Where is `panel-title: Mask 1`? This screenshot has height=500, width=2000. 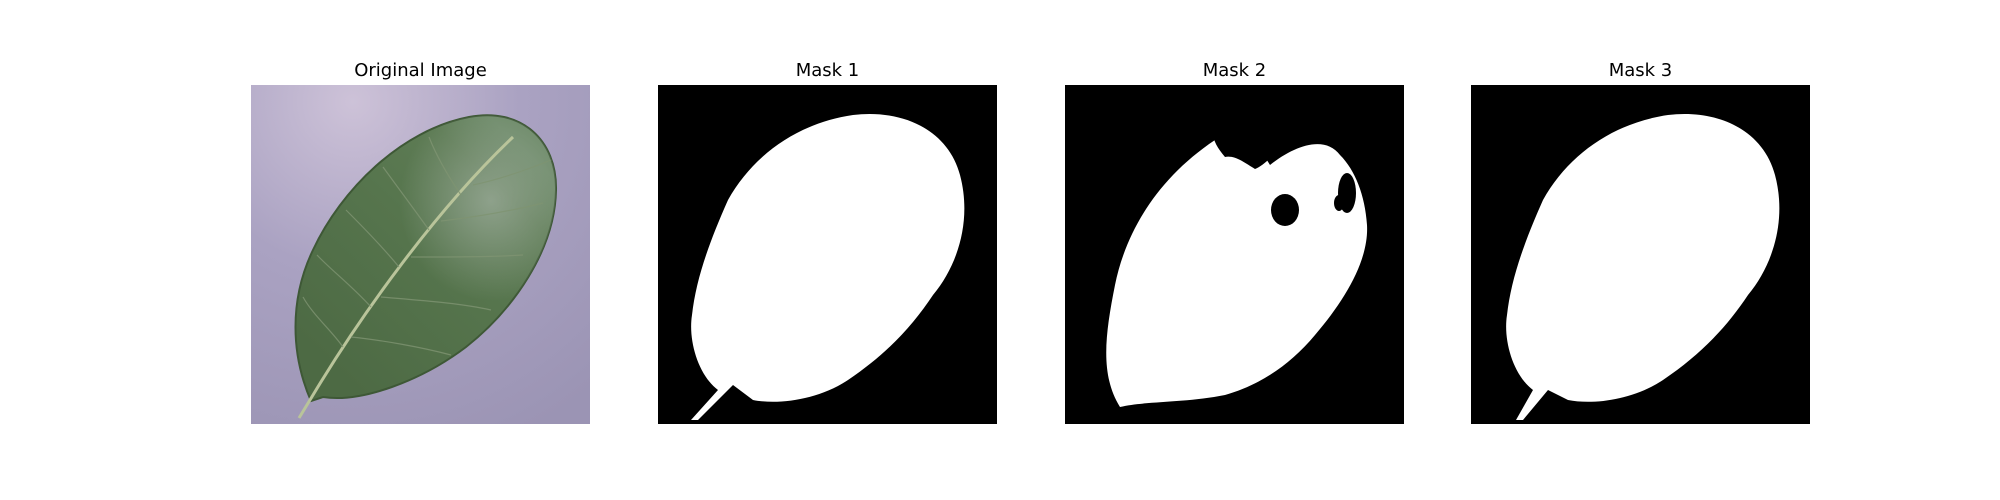
panel-title: Mask 1 is located at coordinates (827, 70).